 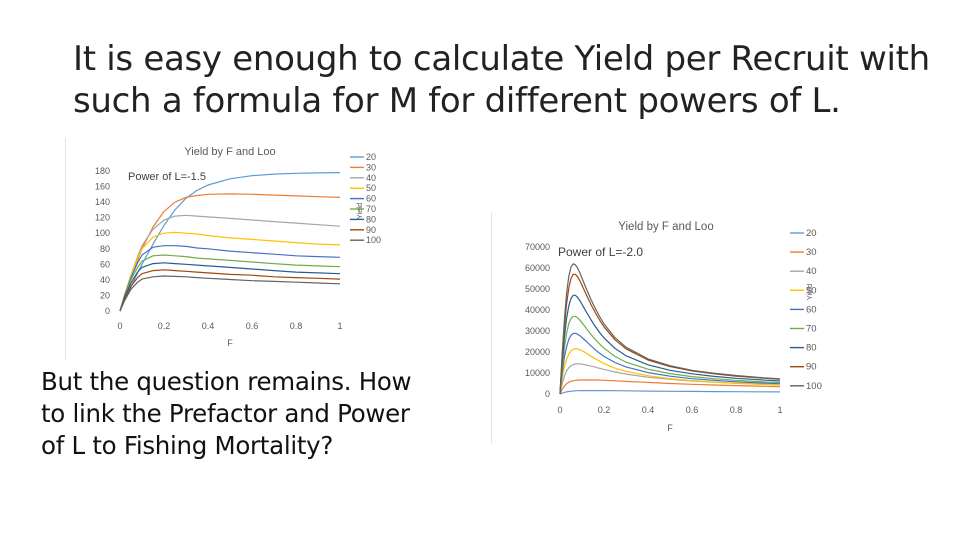 What do you see at coordinates (371, 230) in the screenshot?
I see `chart1-legend-label: 90` at bounding box center [371, 230].